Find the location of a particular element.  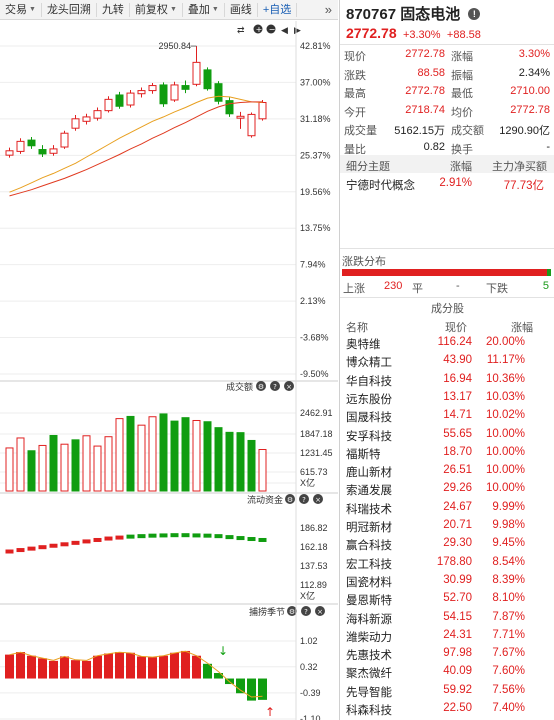

quote-label: 涨幅 is located at coordinates (462, 57).